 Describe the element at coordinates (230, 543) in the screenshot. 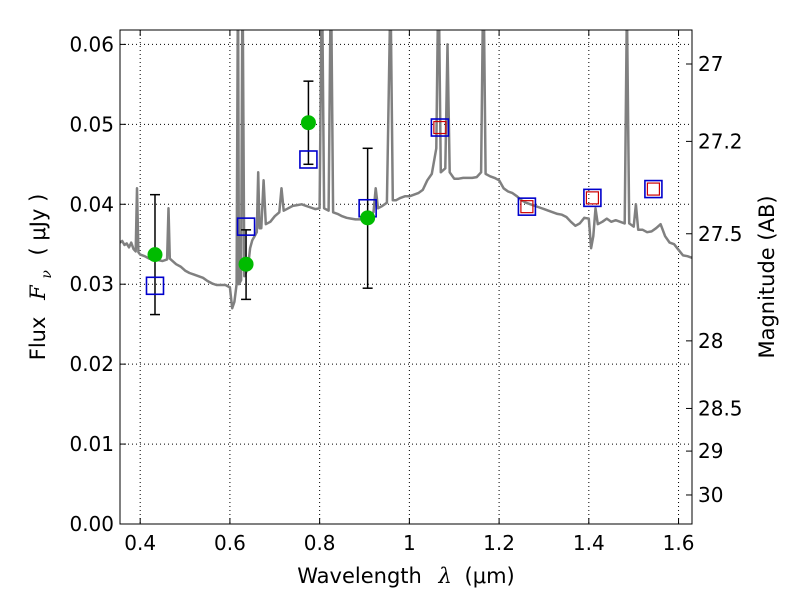

I see `x-tick-label: 0.6` at that location.